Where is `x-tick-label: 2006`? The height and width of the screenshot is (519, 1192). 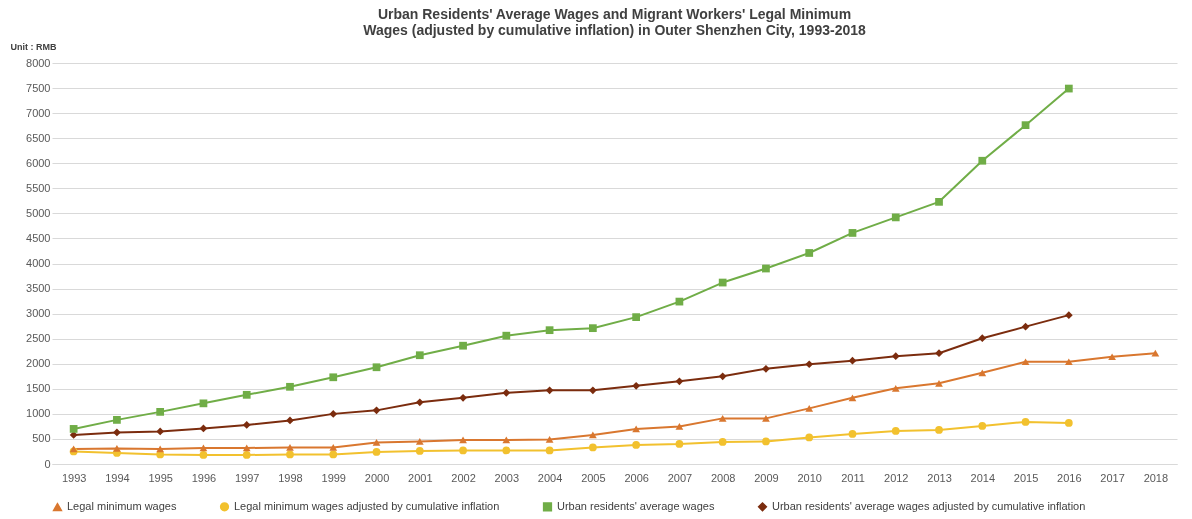
x-tick-label: 2006 is located at coordinates (636, 477).